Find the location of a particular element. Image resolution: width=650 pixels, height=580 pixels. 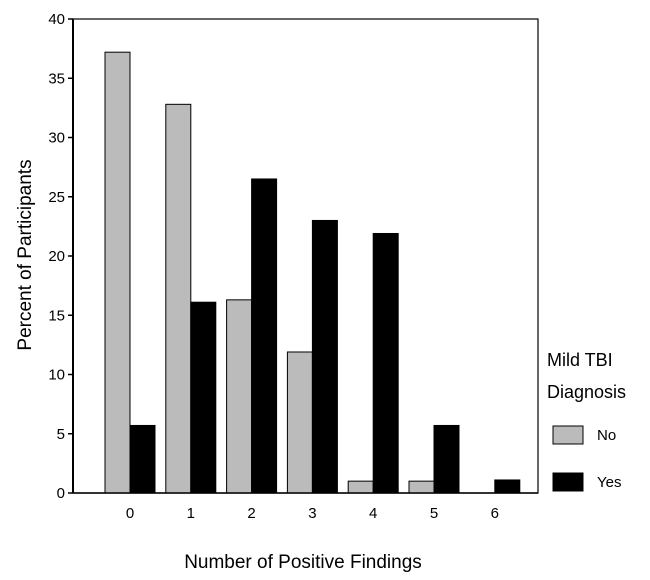

legend: Mild TBI Diagnosis No Yes is located at coordinates (586, 421).